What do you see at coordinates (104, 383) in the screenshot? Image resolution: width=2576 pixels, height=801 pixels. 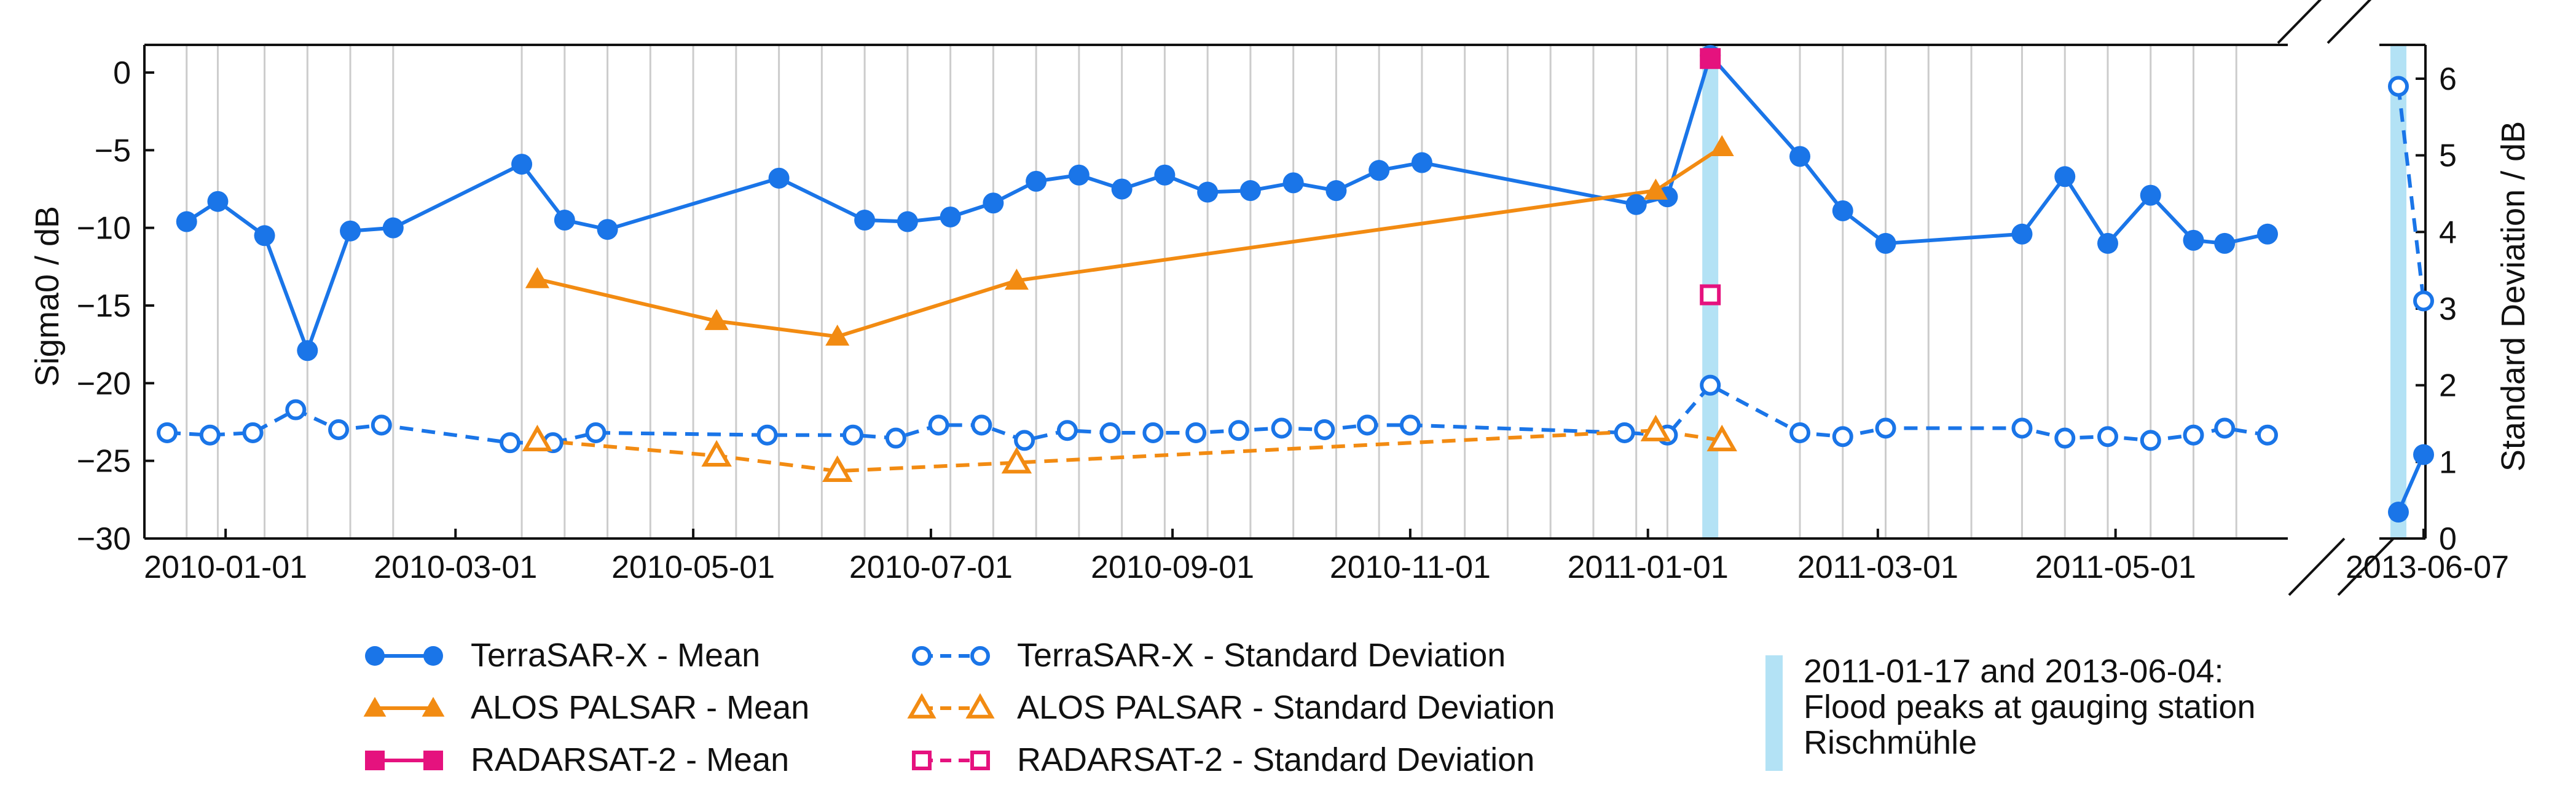 I see `y-left-tick-label: −20` at bounding box center [104, 383].